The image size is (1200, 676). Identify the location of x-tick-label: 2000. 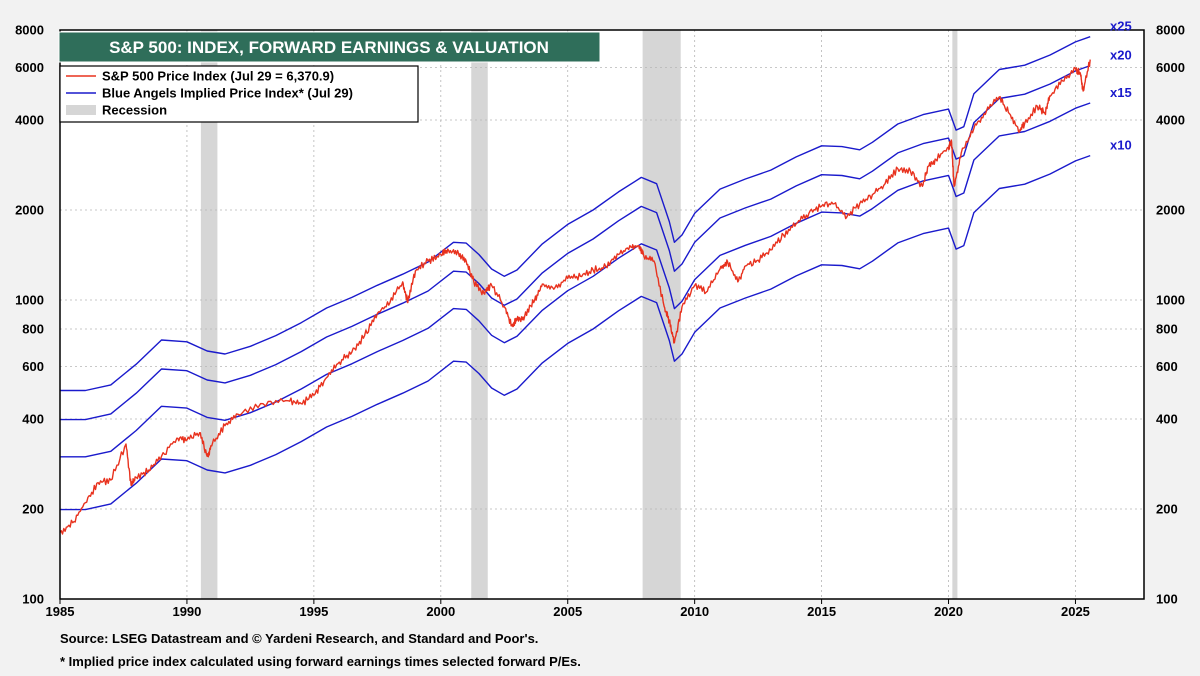
(440, 611).